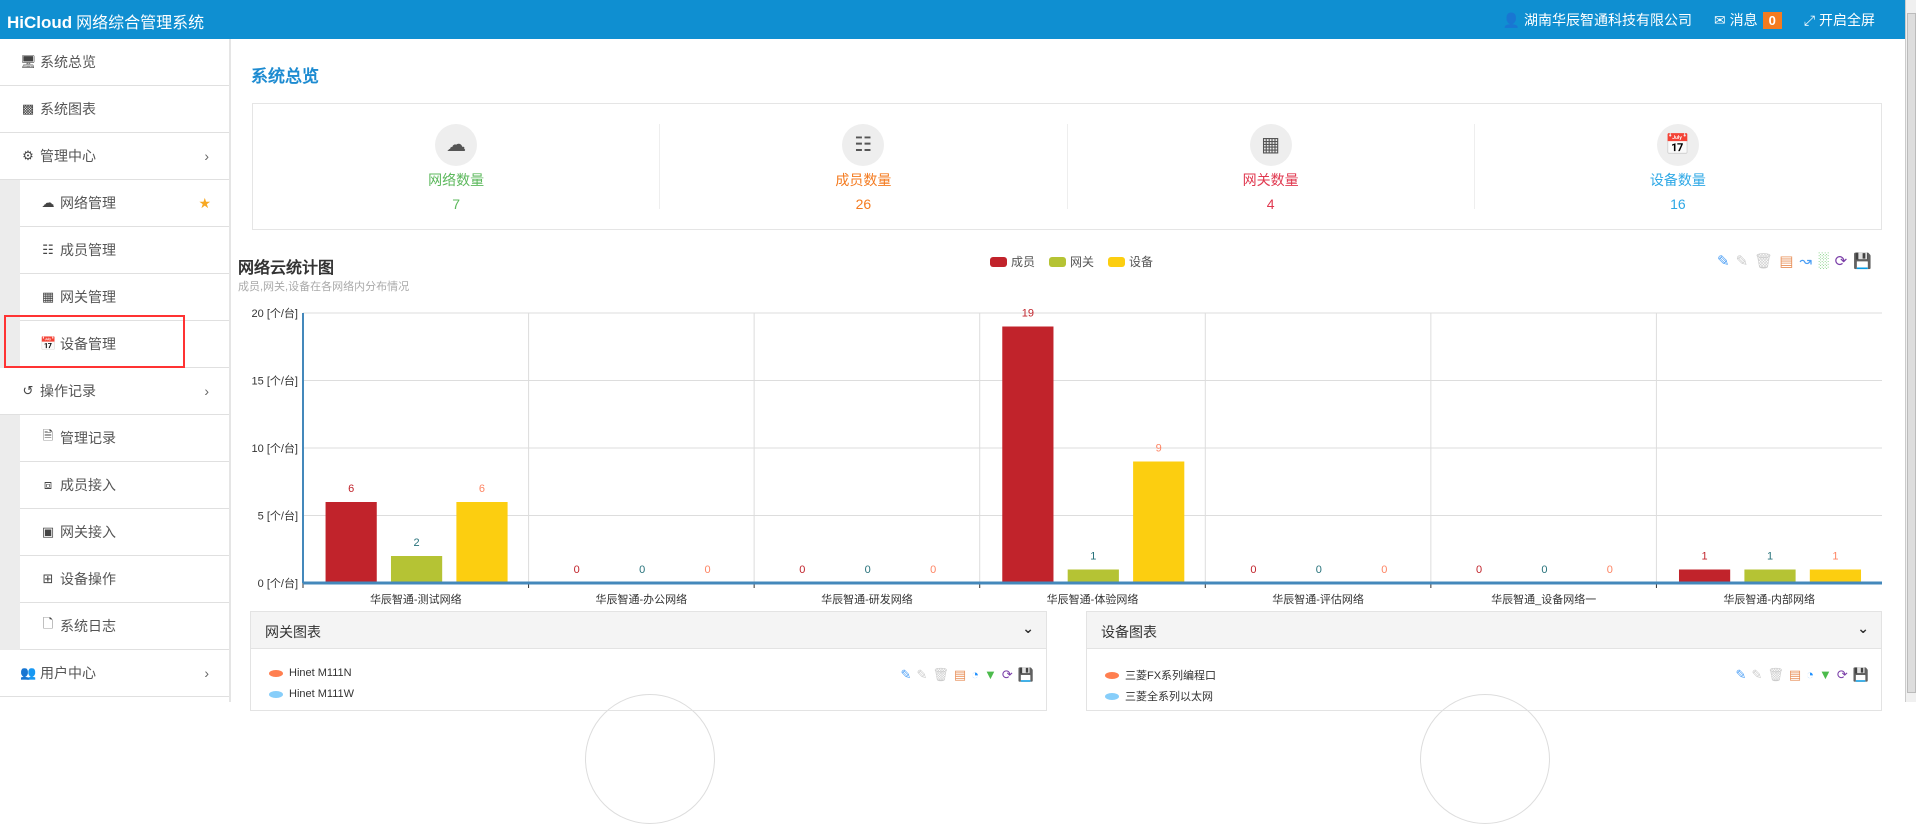  Describe the element at coordinates (28, 155) in the screenshot. I see `gears-icon: ⚙` at that location.